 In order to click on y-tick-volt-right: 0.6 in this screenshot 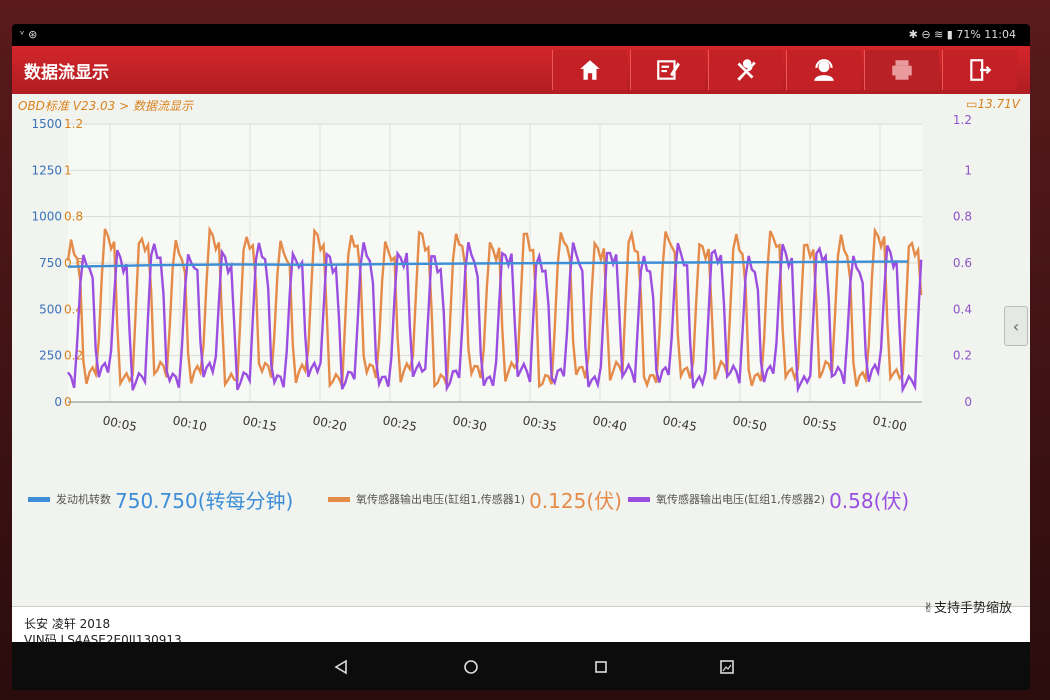, I will do `click(962, 263)`.